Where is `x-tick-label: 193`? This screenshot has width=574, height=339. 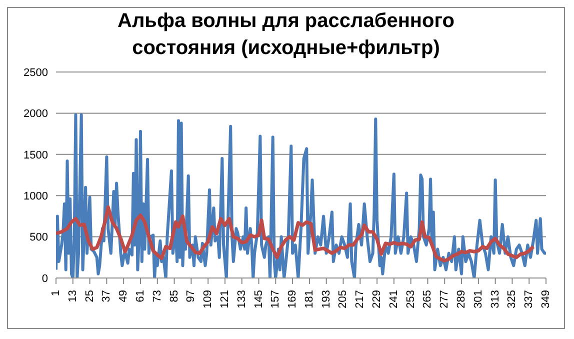 x-tick-label: 193 is located at coordinates (326, 299).